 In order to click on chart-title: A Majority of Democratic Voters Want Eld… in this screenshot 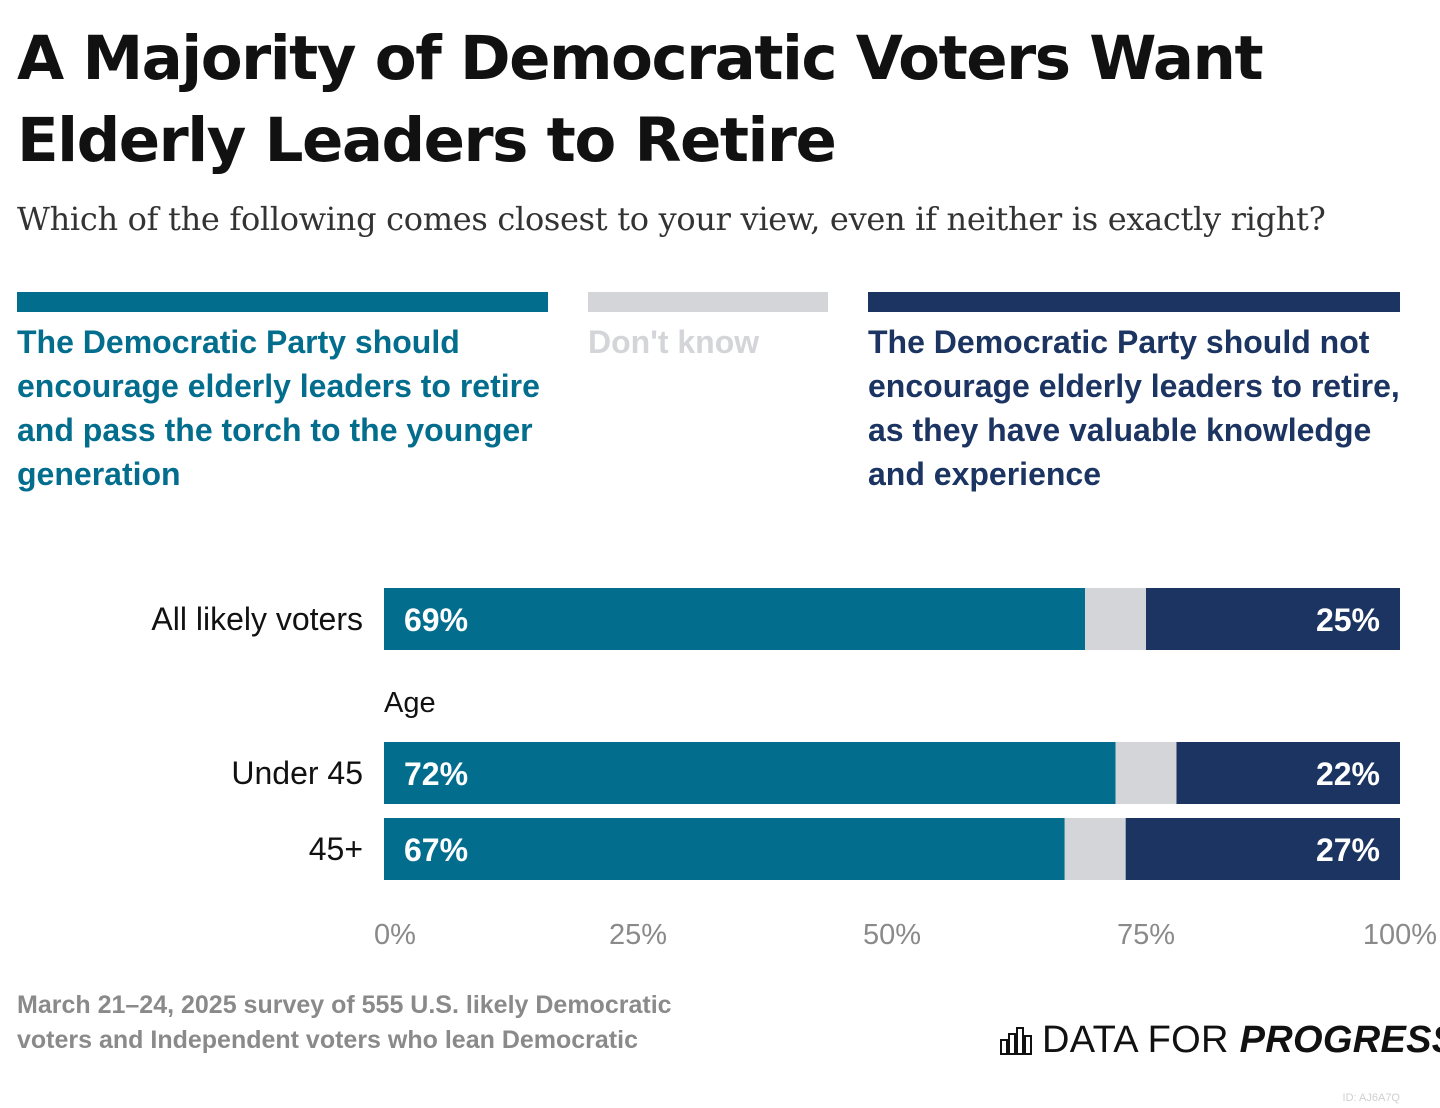, I will do `click(640, 99)`.